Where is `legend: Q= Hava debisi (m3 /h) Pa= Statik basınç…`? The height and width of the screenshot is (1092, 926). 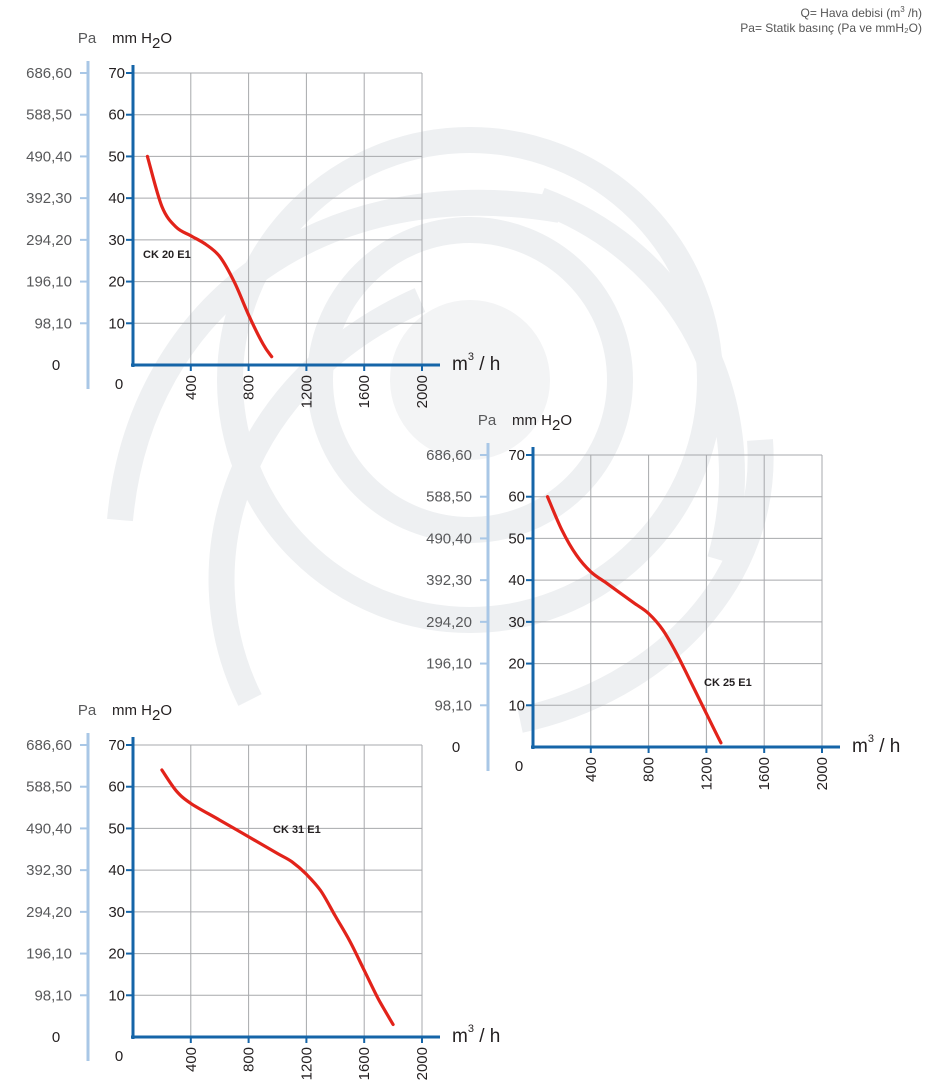 legend: Q= Hava debisi (m3 /h) Pa= Statik basınç… is located at coordinates (831, 19).